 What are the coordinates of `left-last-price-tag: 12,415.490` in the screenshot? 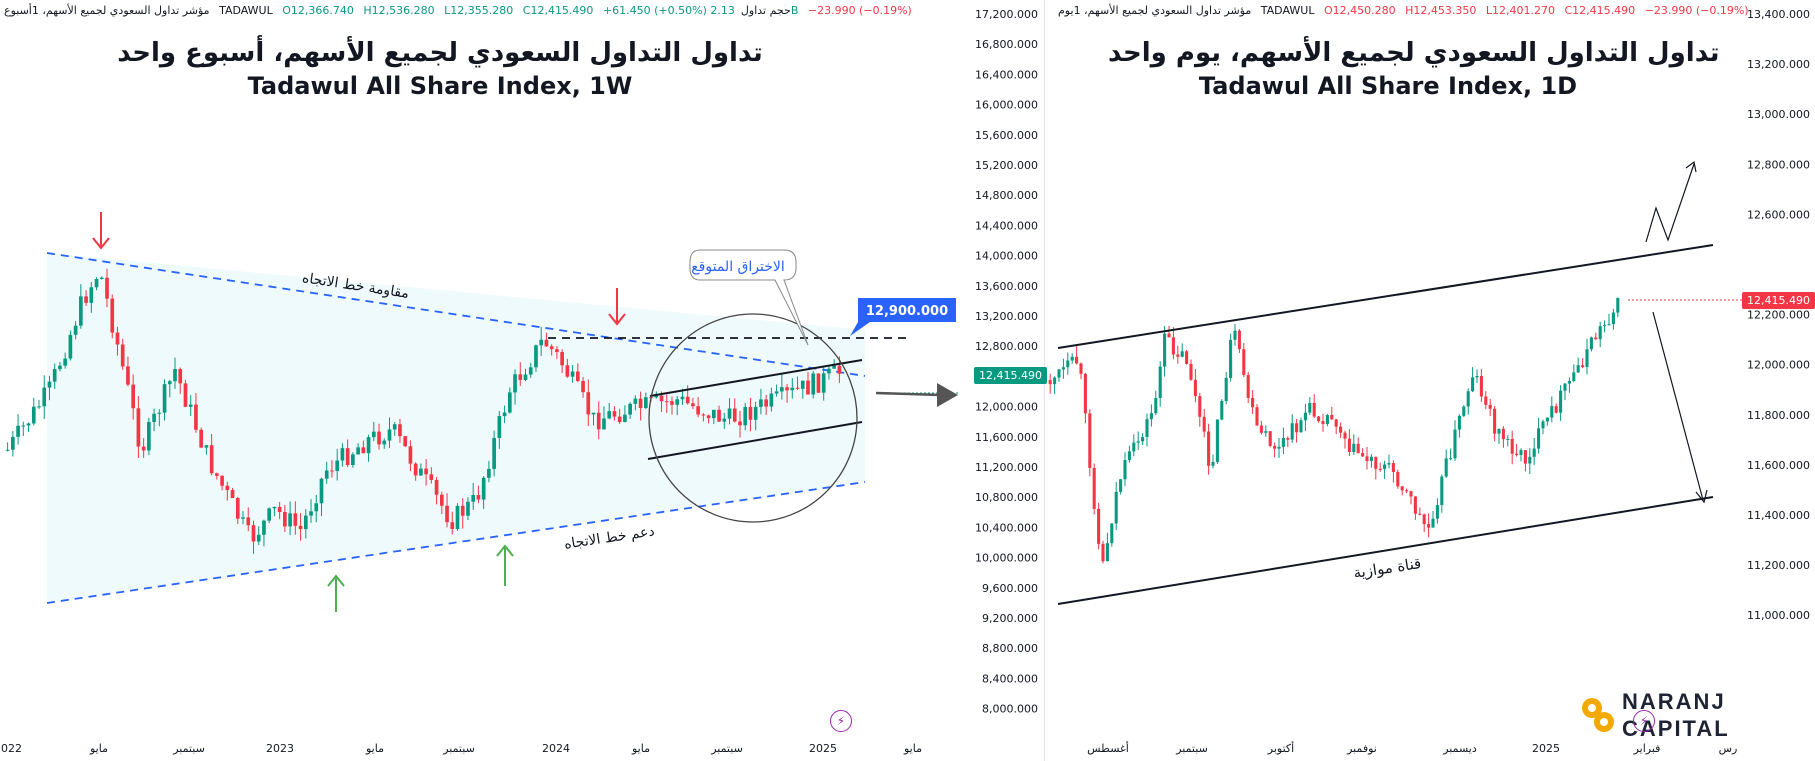 It's located at (1010, 375).